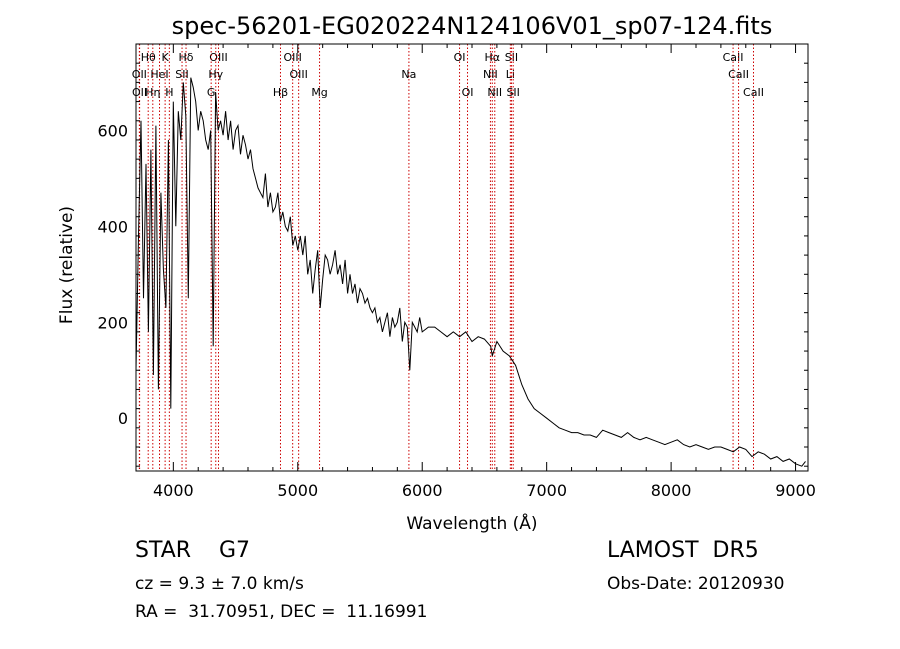  What do you see at coordinates (738, 74) in the screenshot?
I see `line-label-17: CaII` at bounding box center [738, 74].